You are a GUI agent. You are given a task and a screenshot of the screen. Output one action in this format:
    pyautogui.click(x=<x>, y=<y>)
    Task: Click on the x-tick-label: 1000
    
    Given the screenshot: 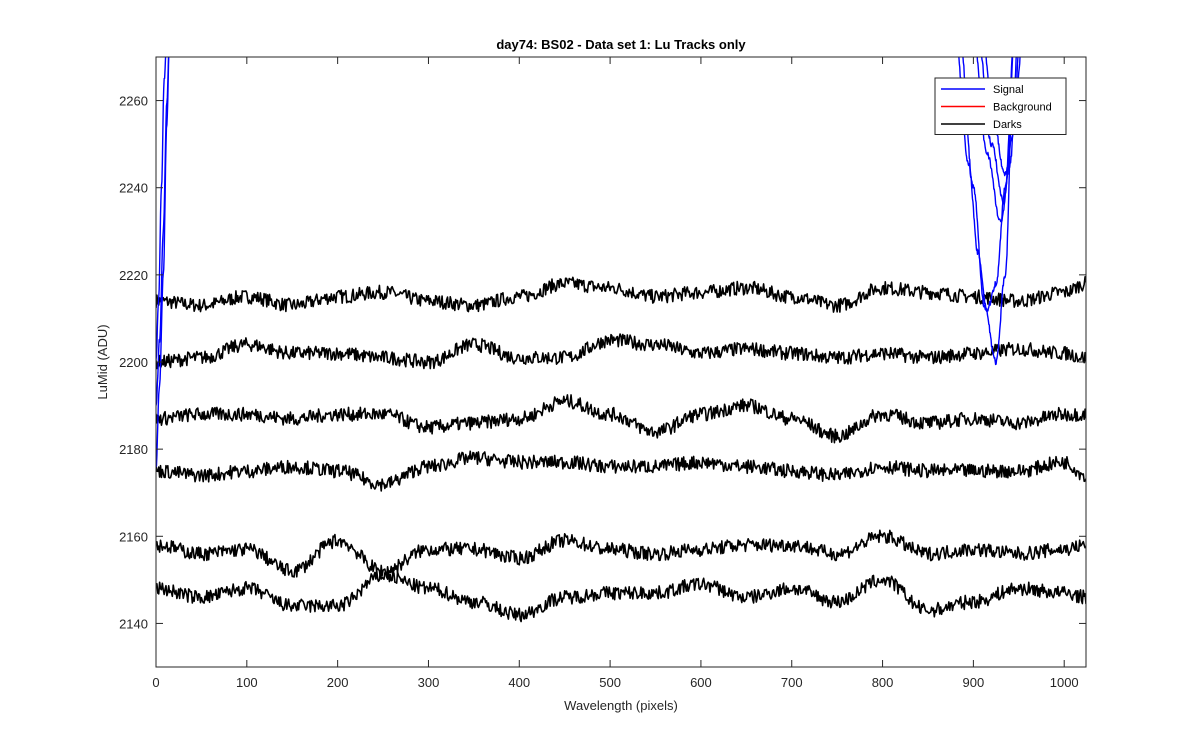 What is the action you would take?
    pyautogui.click(x=1064, y=682)
    